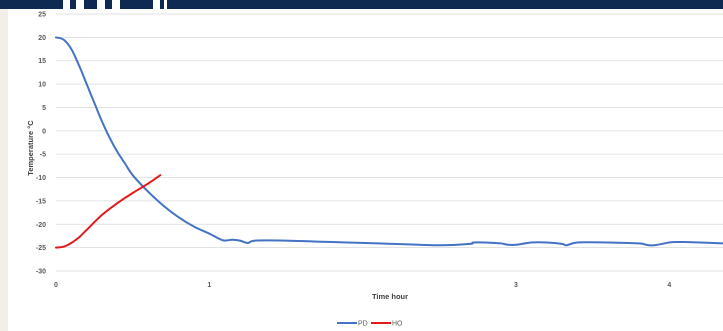  What do you see at coordinates (56, 285) in the screenshot?
I see `x-tick-label: 0` at bounding box center [56, 285].